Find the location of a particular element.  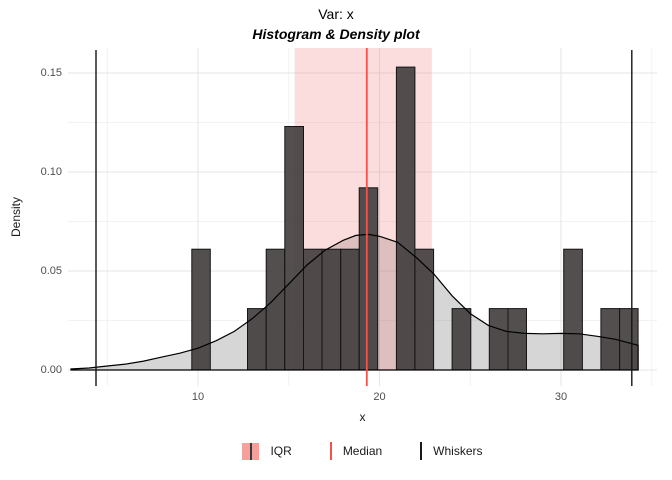

x-axis-title: x is located at coordinates (362, 417).